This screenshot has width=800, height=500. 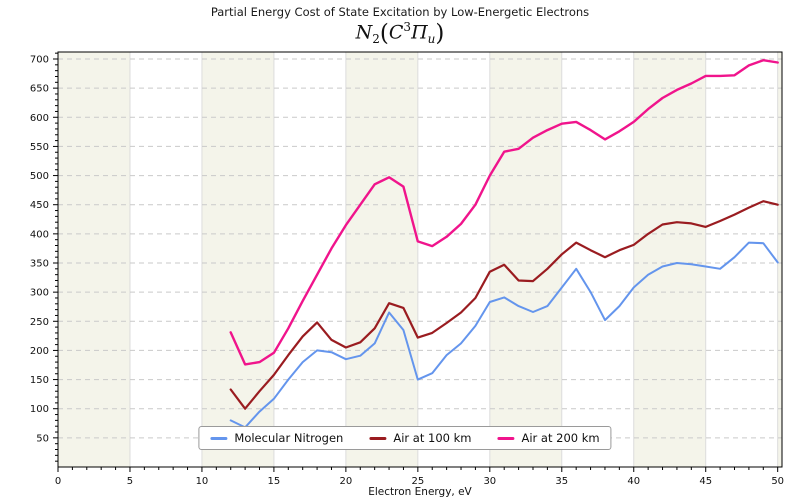 I want to click on x-tick-label: 15, so click(x=274, y=481).